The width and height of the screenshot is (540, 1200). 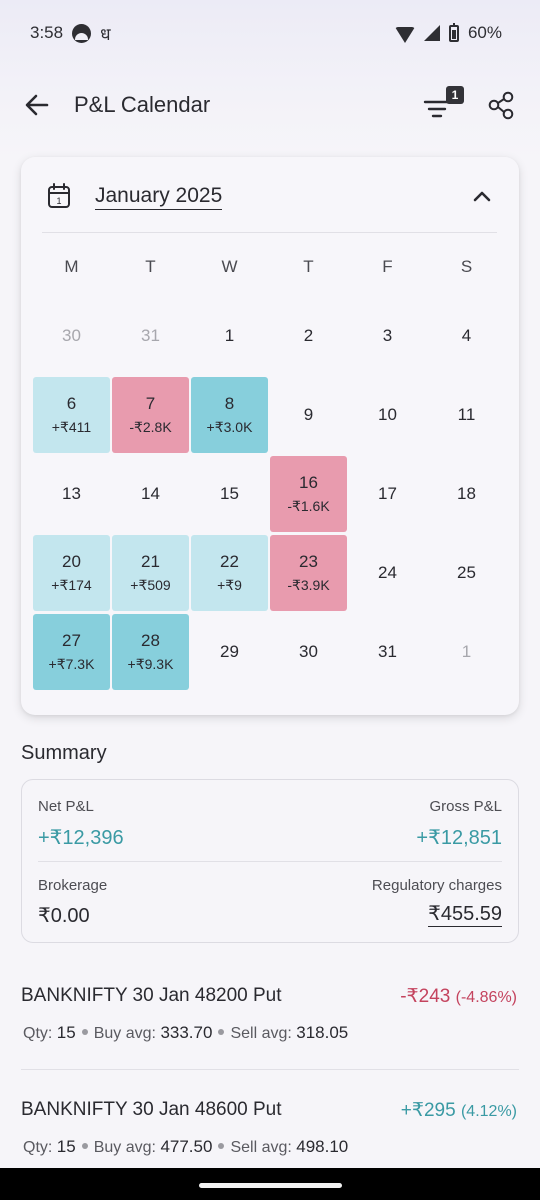 What do you see at coordinates (308, 561) in the screenshot?
I see `day-number: 23` at bounding box center [308, 561].